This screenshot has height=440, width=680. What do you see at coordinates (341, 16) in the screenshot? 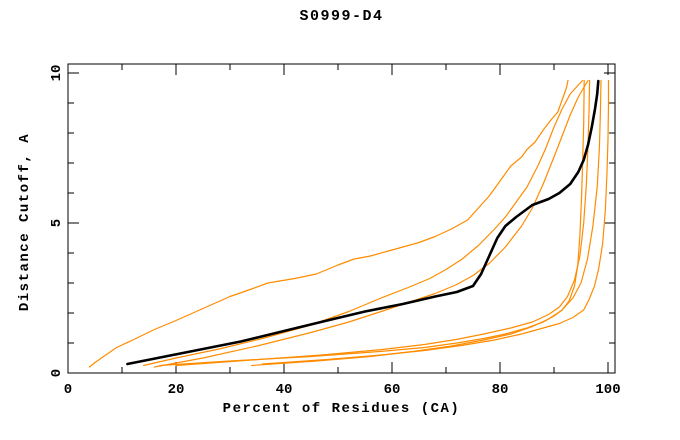
I see `chart-title: S0999-D4` at bounding box center [341, 16].